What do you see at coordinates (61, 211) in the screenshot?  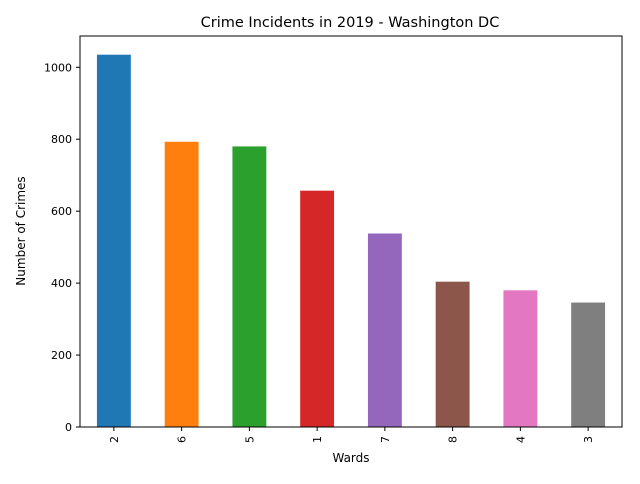 I see `y-tick-label: 600` at bounding box center [61, 211].